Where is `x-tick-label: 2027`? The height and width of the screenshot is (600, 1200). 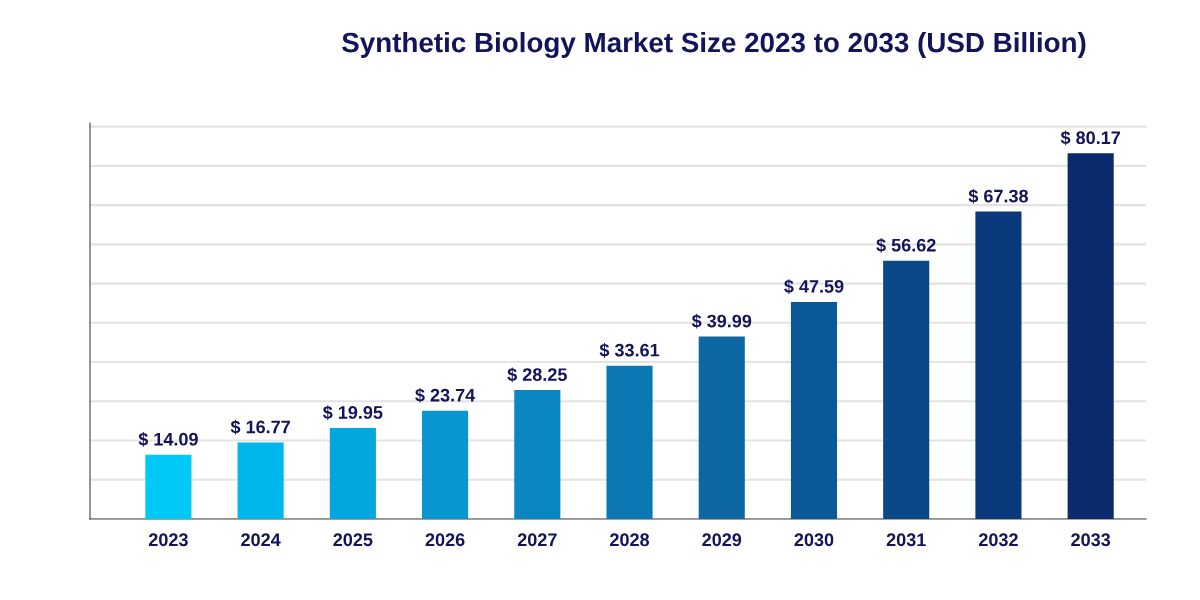 x-tick-label: 2027 is located at coordinates (537, 540).